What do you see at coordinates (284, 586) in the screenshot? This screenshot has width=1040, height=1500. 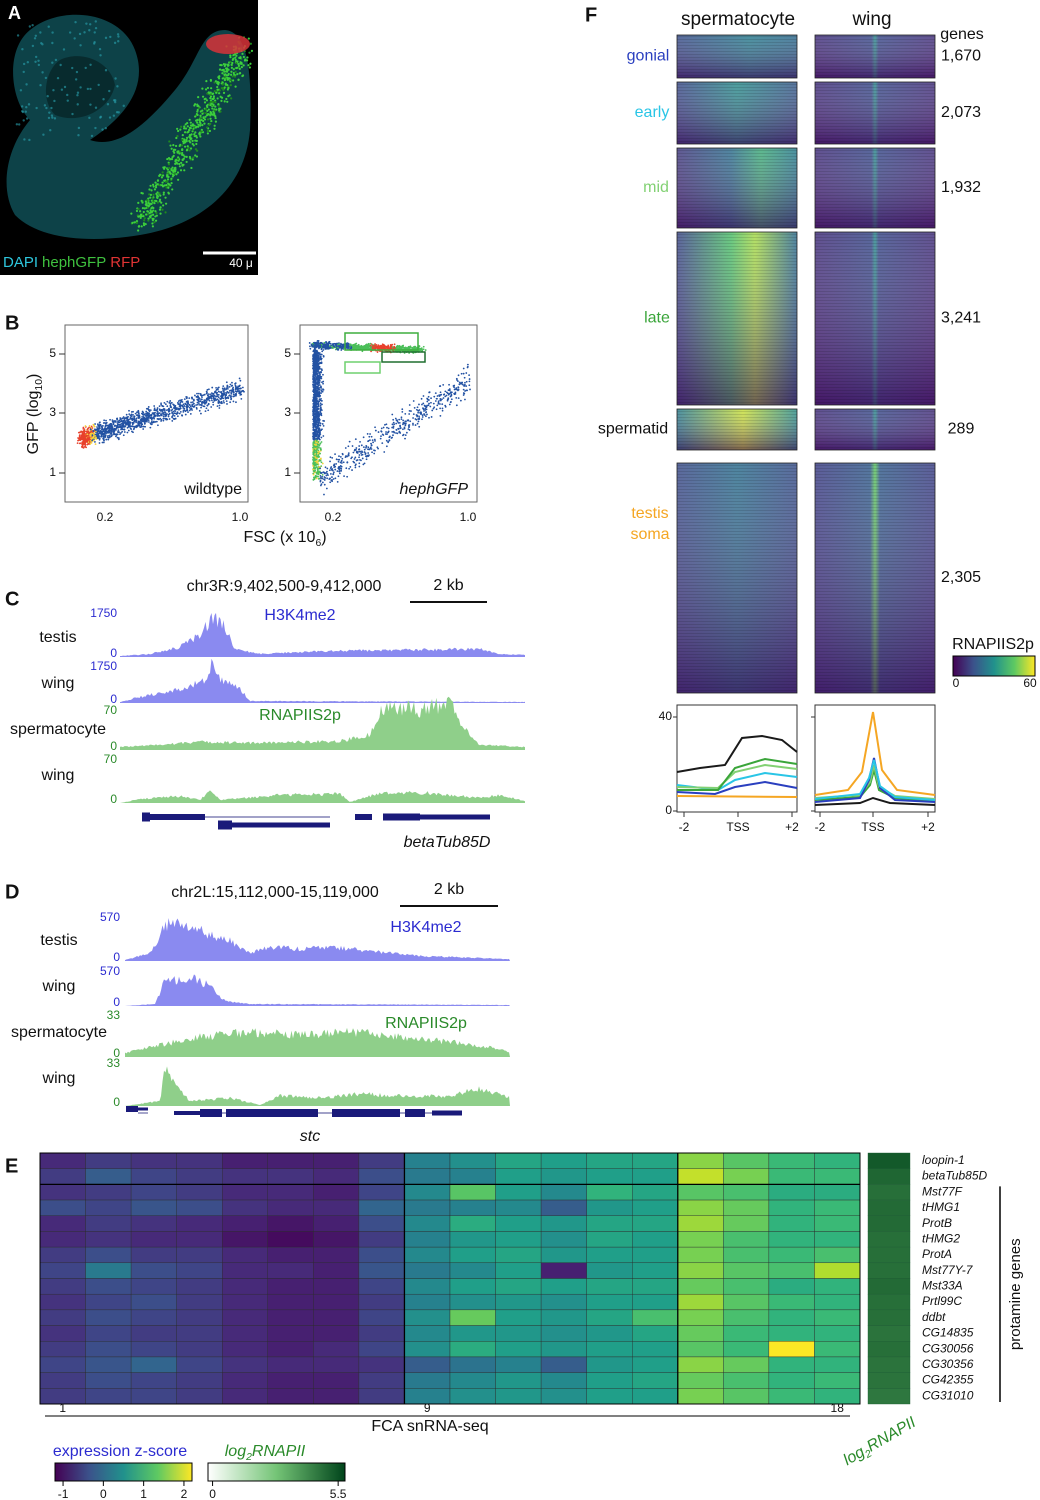 I see `locus: chr3R:9,402,500-9,412,000` at bounding box center [284, 586].